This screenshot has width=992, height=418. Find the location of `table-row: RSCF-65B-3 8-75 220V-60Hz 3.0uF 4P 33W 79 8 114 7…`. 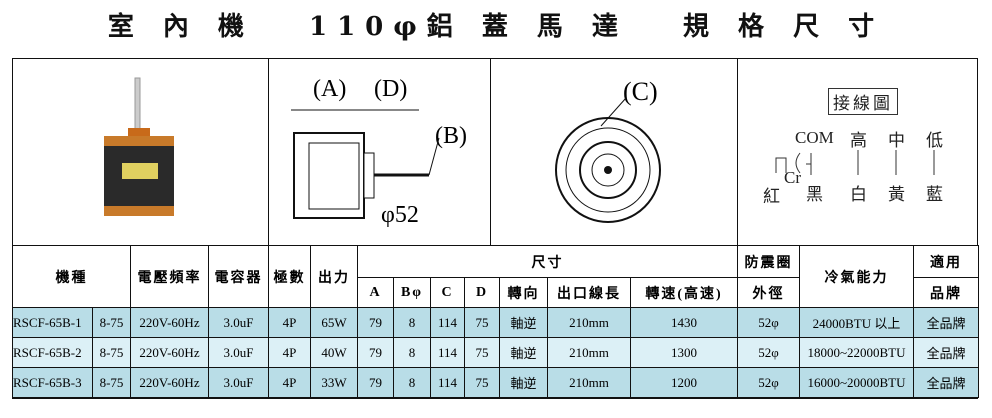

table-row: RSCF-65B-3 8-75 220V-60Hz 3.0uF 4P 33W 79 8 114 7… is located at coordinates (495, 382).